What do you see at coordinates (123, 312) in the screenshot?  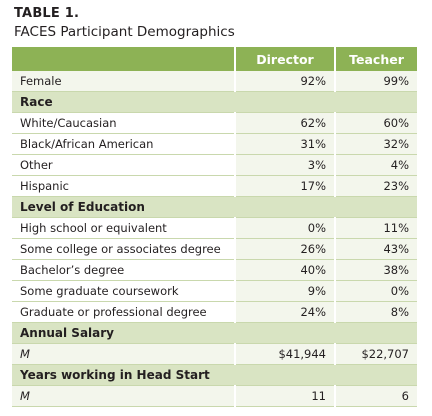 I see `row-label: Graduate or professional degree` at bounding box center [123, 312].